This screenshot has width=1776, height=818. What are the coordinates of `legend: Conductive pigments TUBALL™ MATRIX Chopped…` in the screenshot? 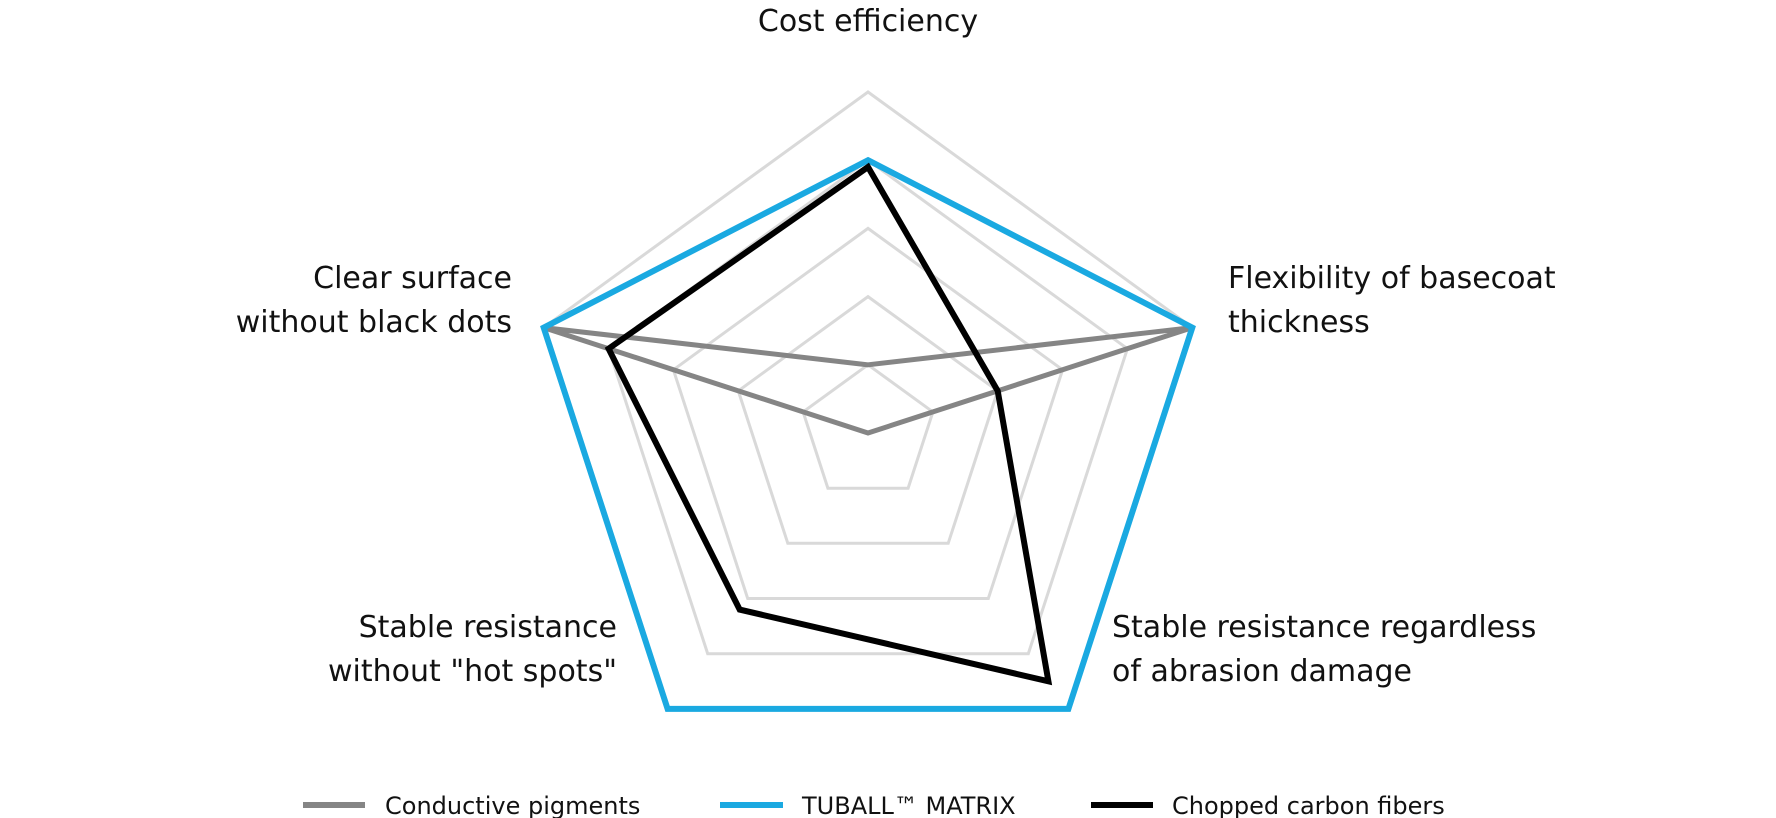 It's located at (874, 805).